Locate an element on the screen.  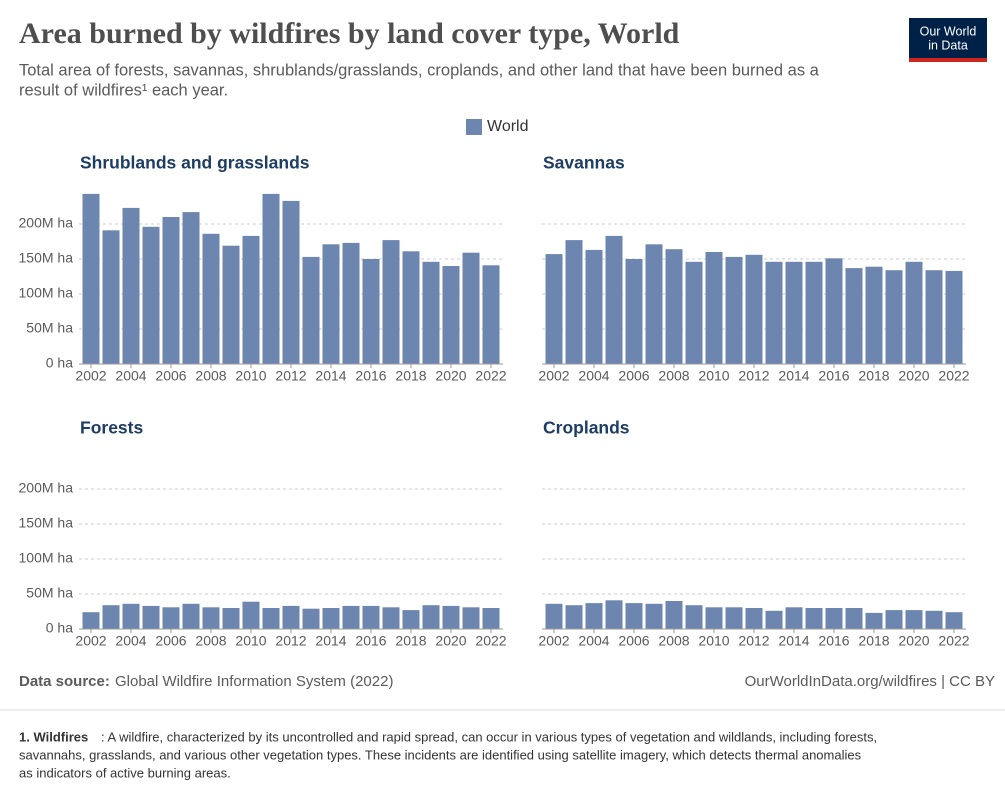
note-term: 1. Wildfires is located at coordinates (53, 736).